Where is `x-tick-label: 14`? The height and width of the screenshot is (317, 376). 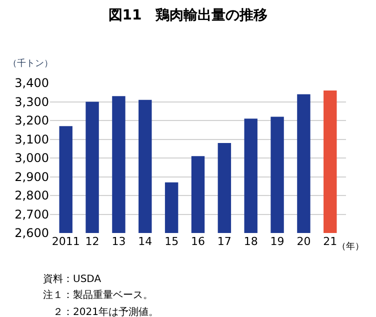 x-tick-label: 14 is located at coordinates (145, 241).